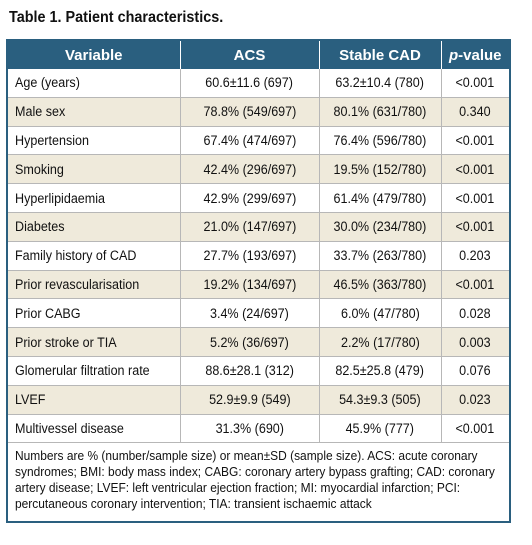  I want to click on cell-variable: Age (years), so click(94, 83).